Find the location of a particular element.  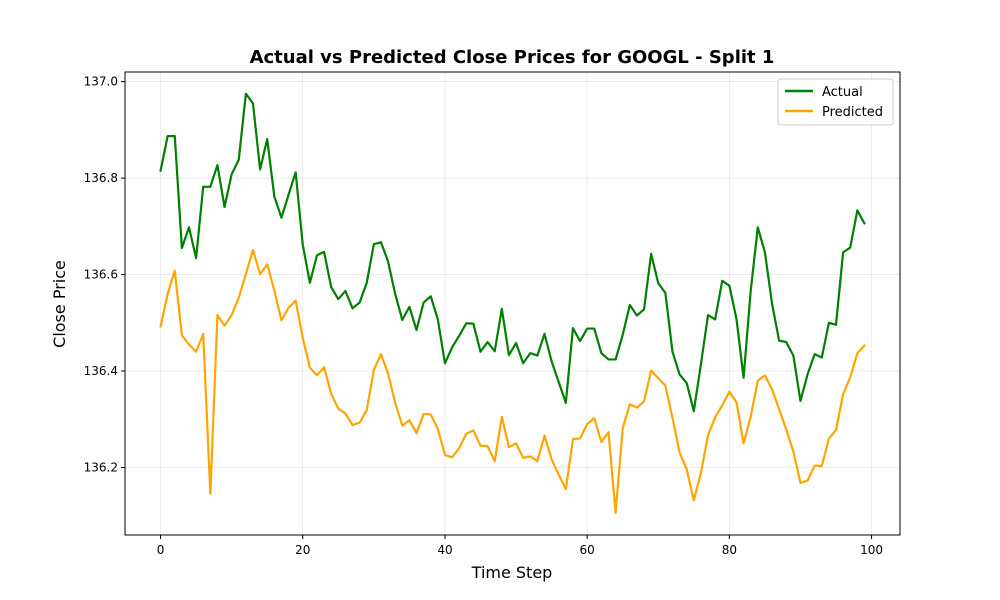

x-tick-label: 40 is located at coordinates (444, 550).